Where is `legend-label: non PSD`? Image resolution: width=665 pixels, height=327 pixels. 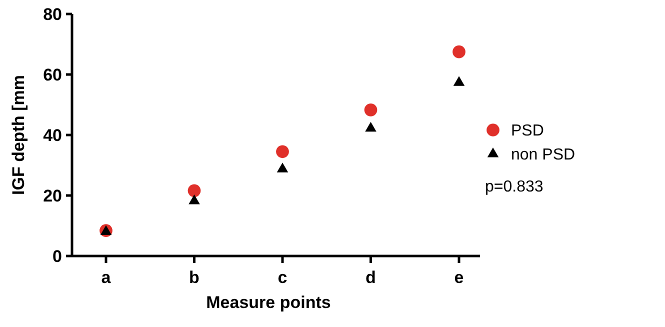 legend-label: non PSD is located at coordinates (543, 155).